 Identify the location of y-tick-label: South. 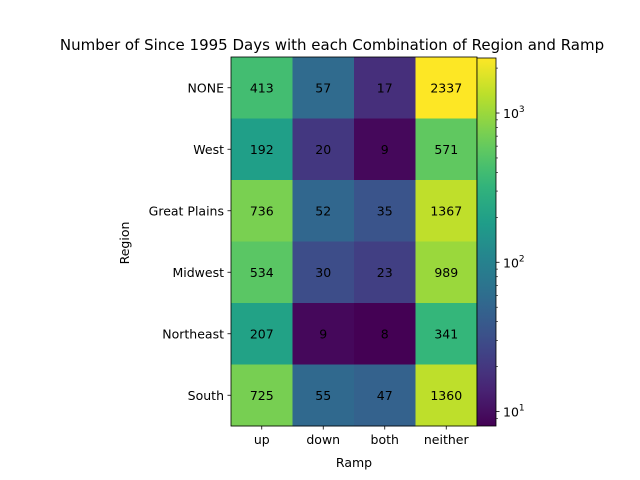
(206, 395).